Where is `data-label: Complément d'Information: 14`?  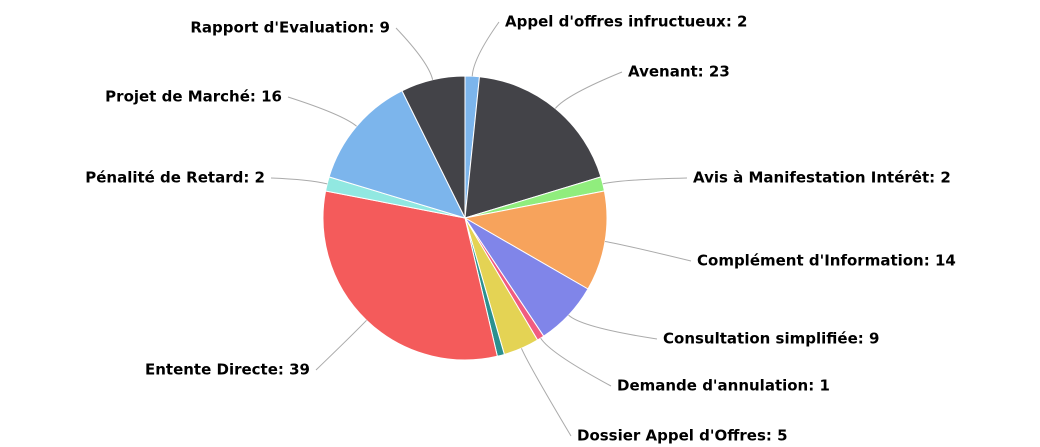 data-label: Complément d'Information: 14 is located at coordinates (826, 261).